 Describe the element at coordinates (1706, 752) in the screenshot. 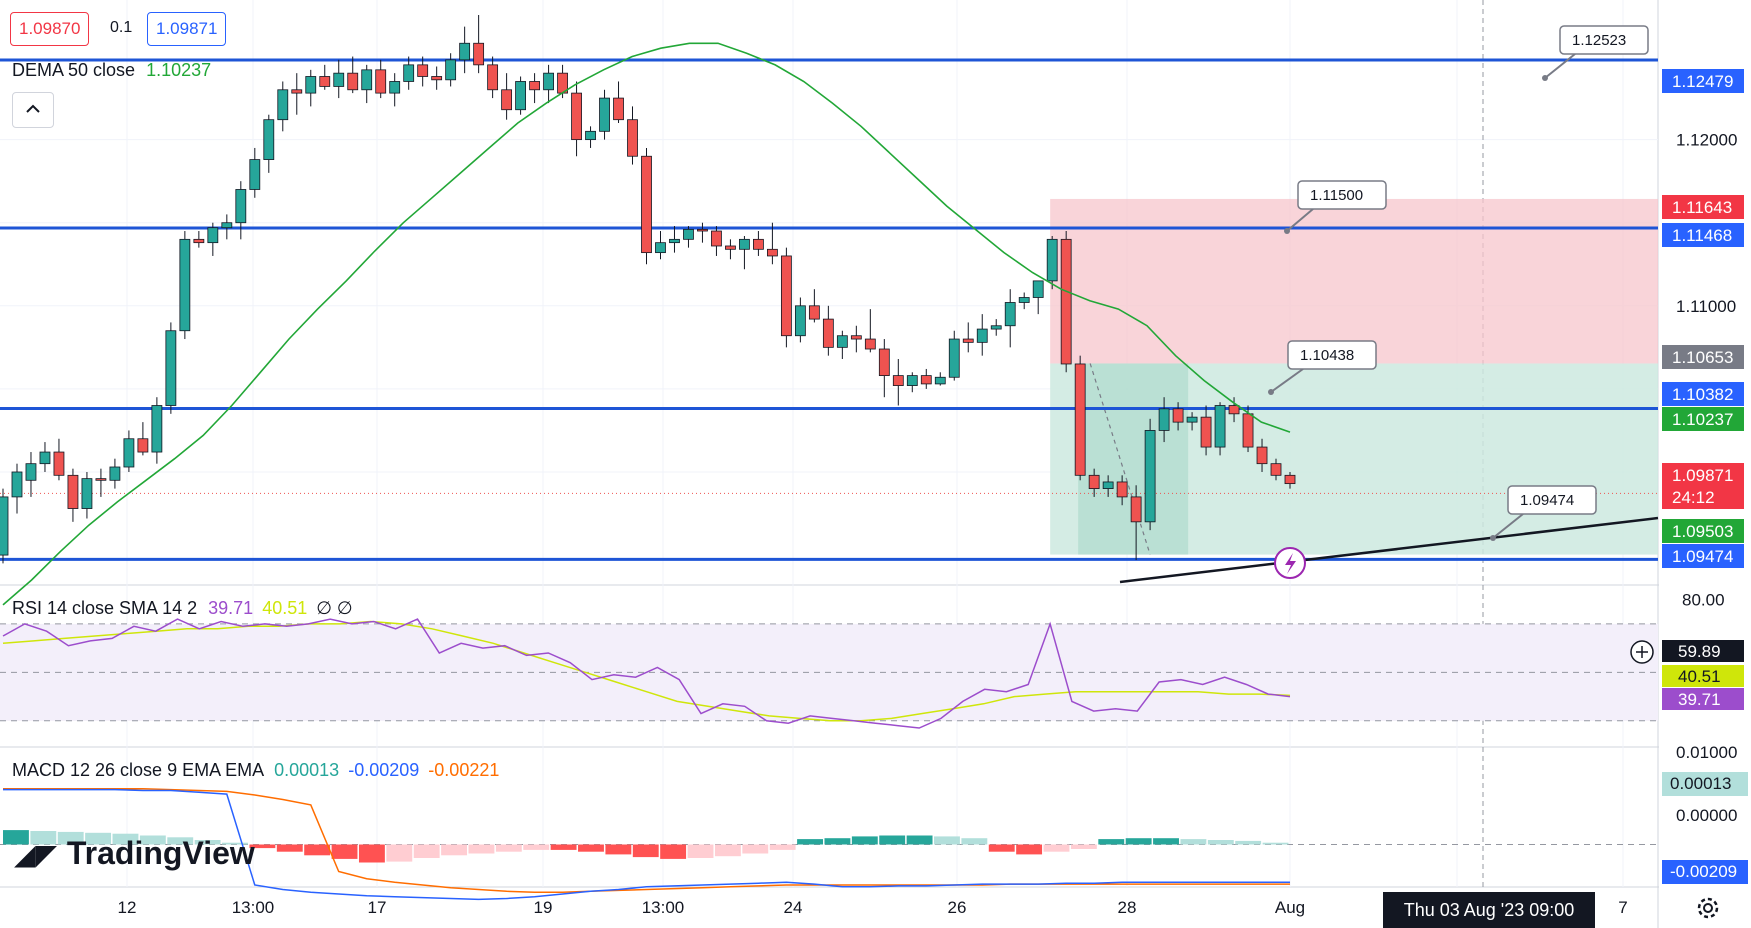

I see `macd-tick-label: 0.01000` at that location.